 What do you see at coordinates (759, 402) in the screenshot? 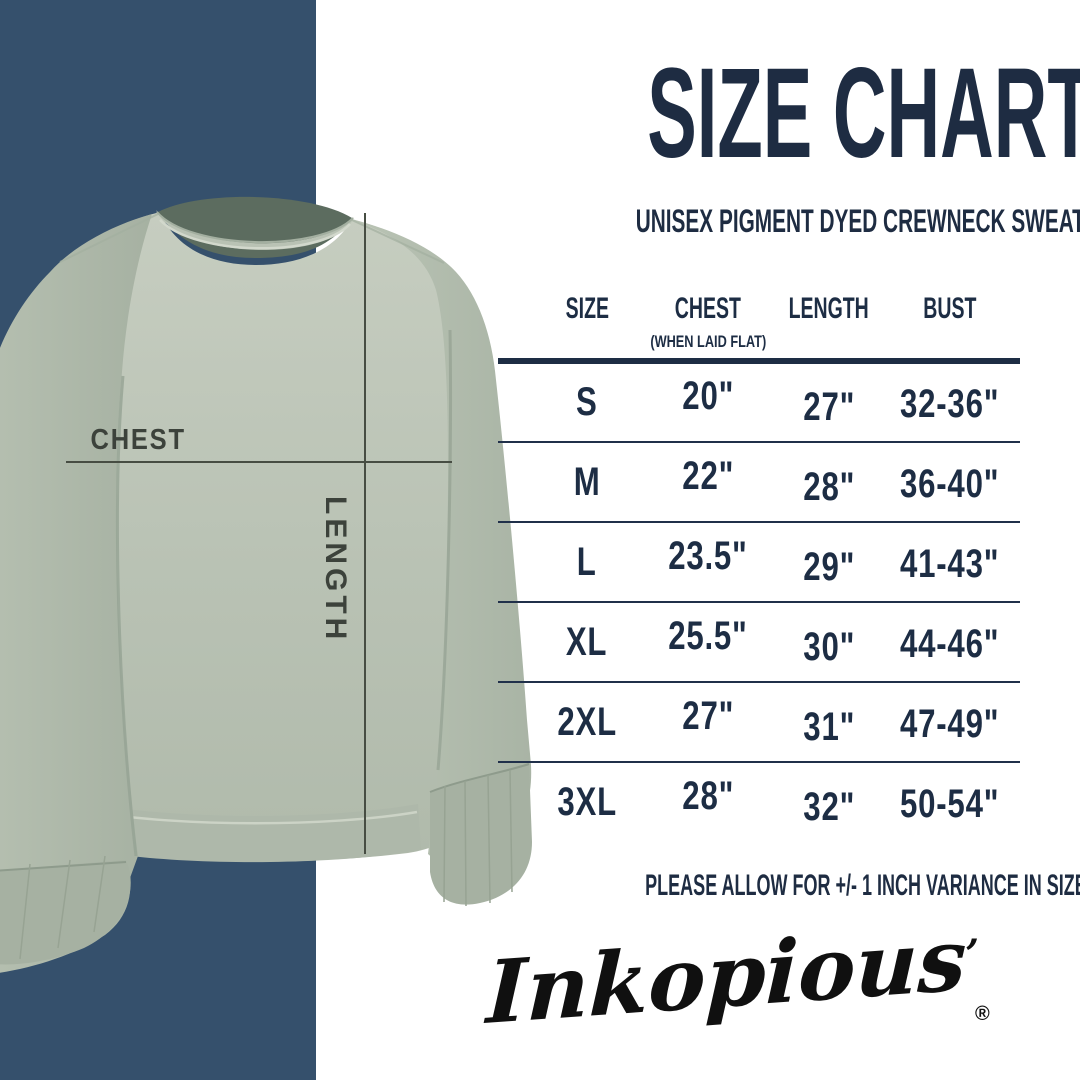
I see `table-row: S 20" 27" 32-36"` at bounding box center [759, 402].